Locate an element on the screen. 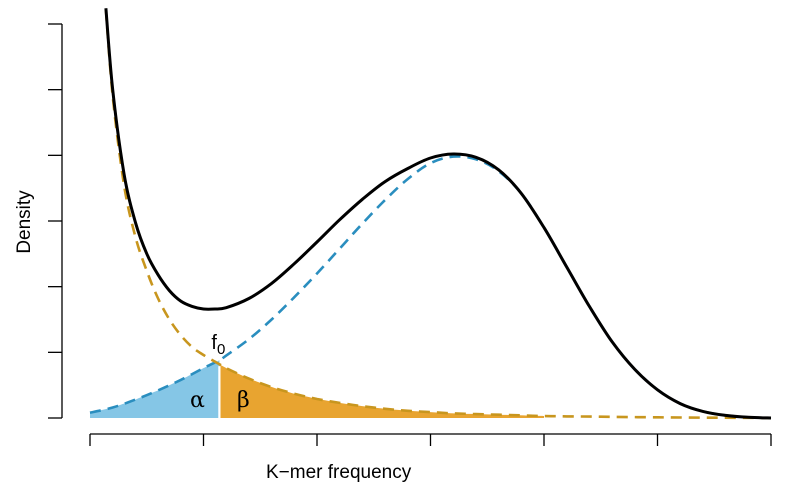 The width and height of the screenshot is (792, 486). shaded-areas is located at coordinates (317, 389).